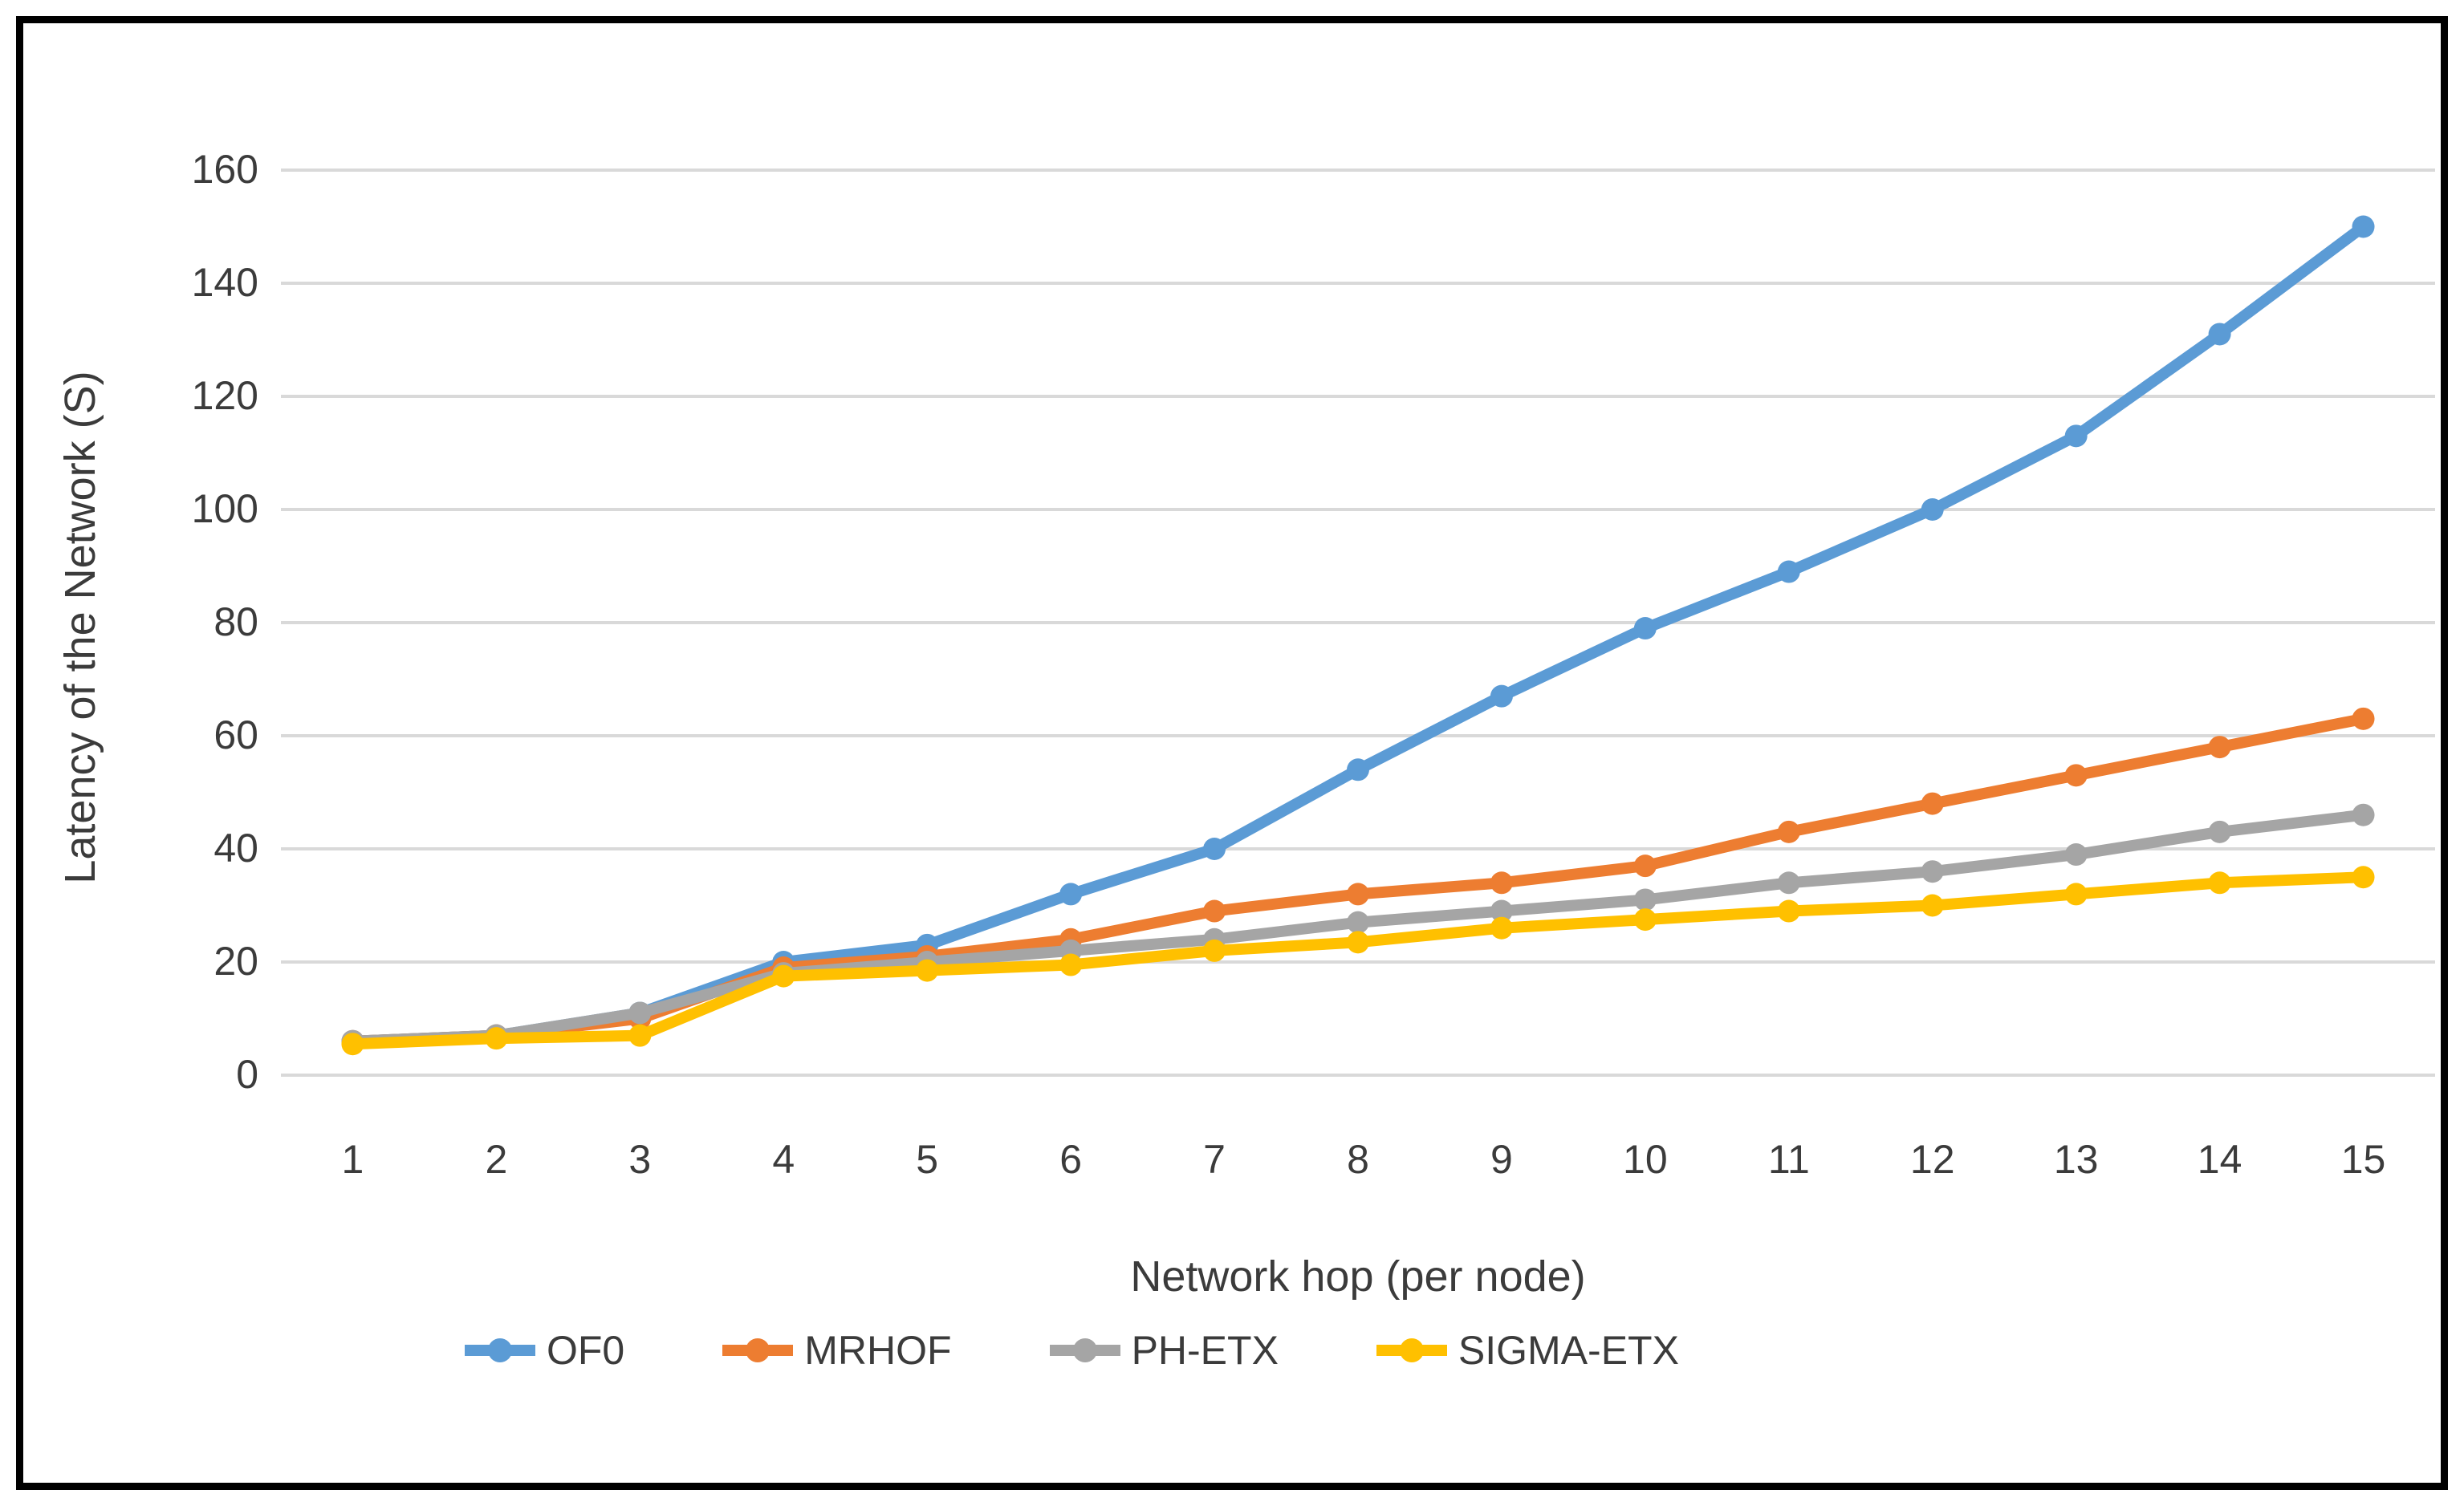 This screenshot has height=1506, width=2464. What do you see at coordinates (586, 1350) in the screenshot?
I see `legend-label-of0: OF0` at bounding box center [586, 1350].